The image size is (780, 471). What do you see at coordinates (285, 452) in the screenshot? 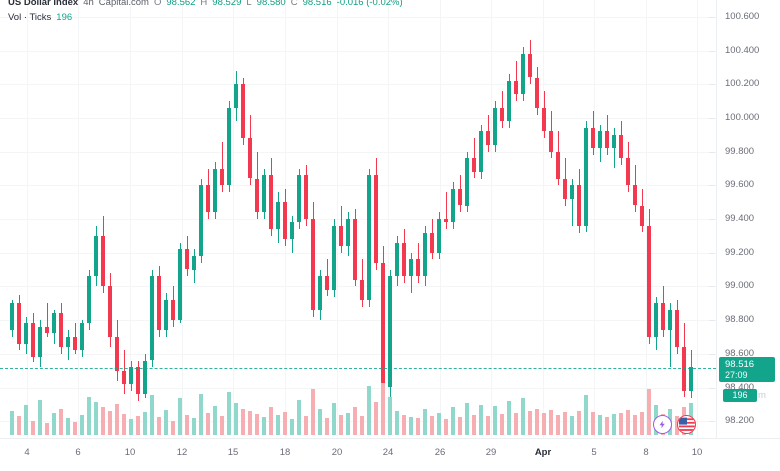
I see `time-axis-tick: 18` at bounding box center [285, 452].